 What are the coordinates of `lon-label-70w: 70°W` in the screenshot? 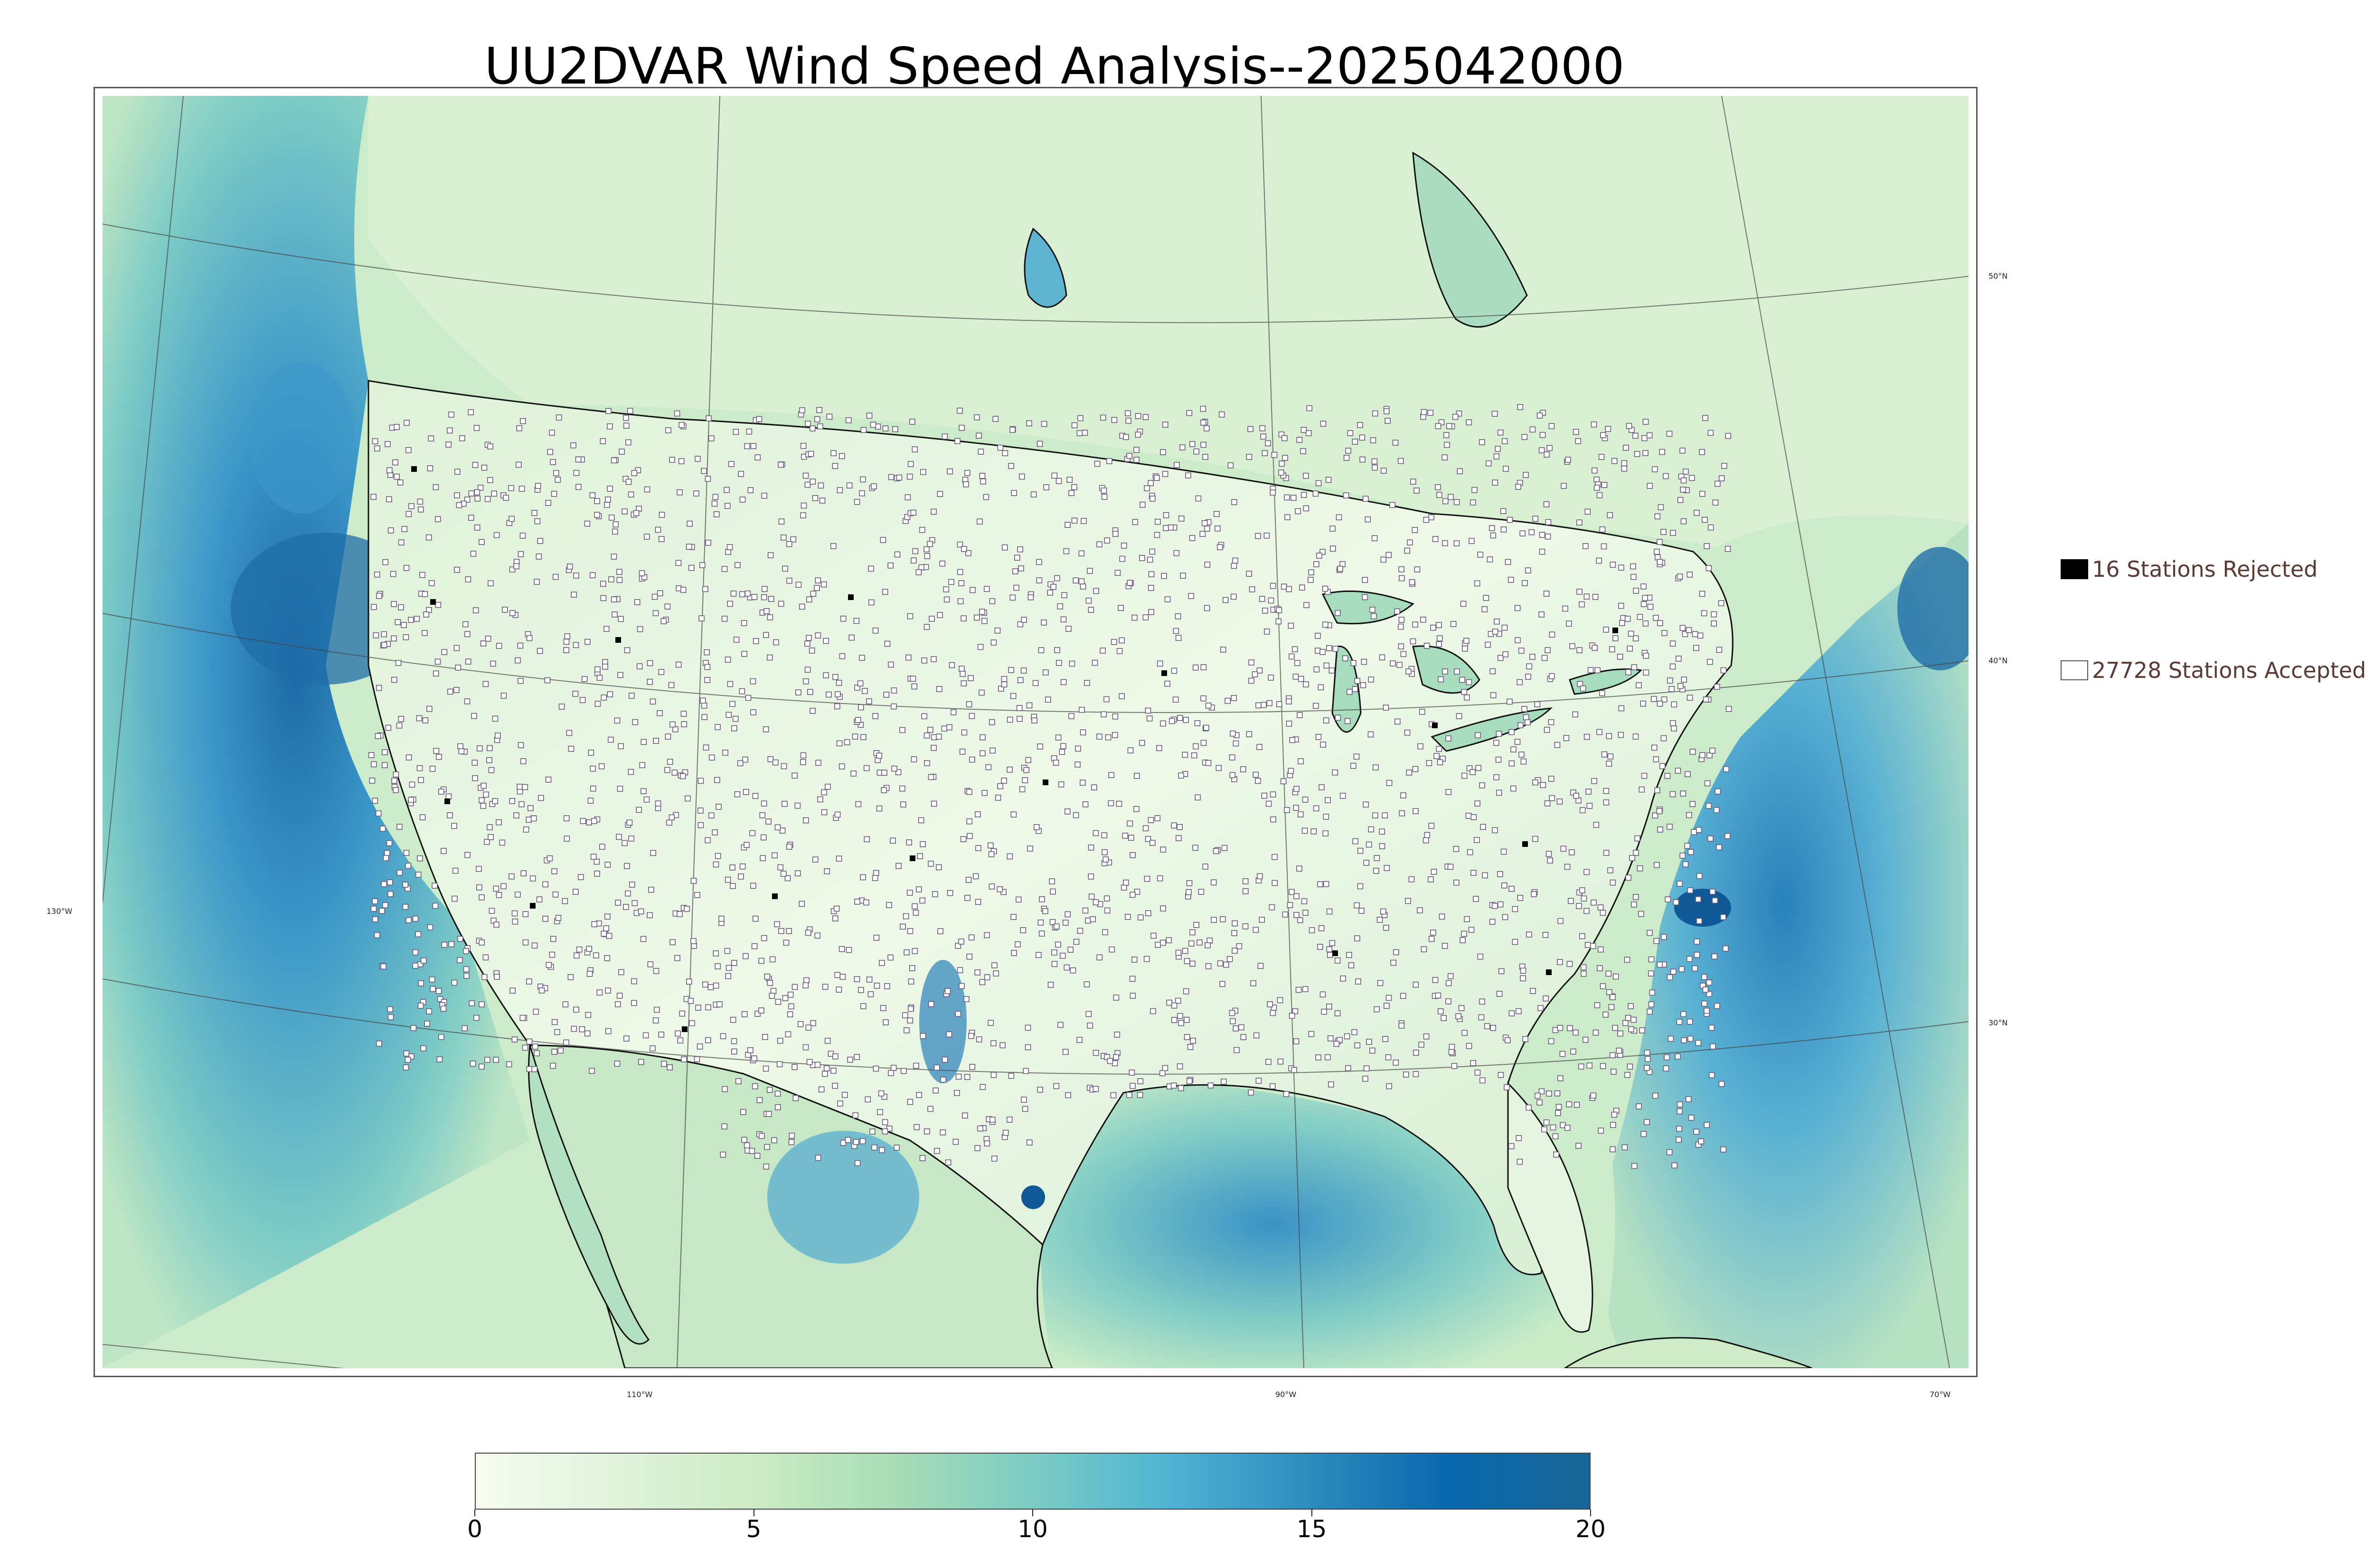 It's located at (1940, 1394).